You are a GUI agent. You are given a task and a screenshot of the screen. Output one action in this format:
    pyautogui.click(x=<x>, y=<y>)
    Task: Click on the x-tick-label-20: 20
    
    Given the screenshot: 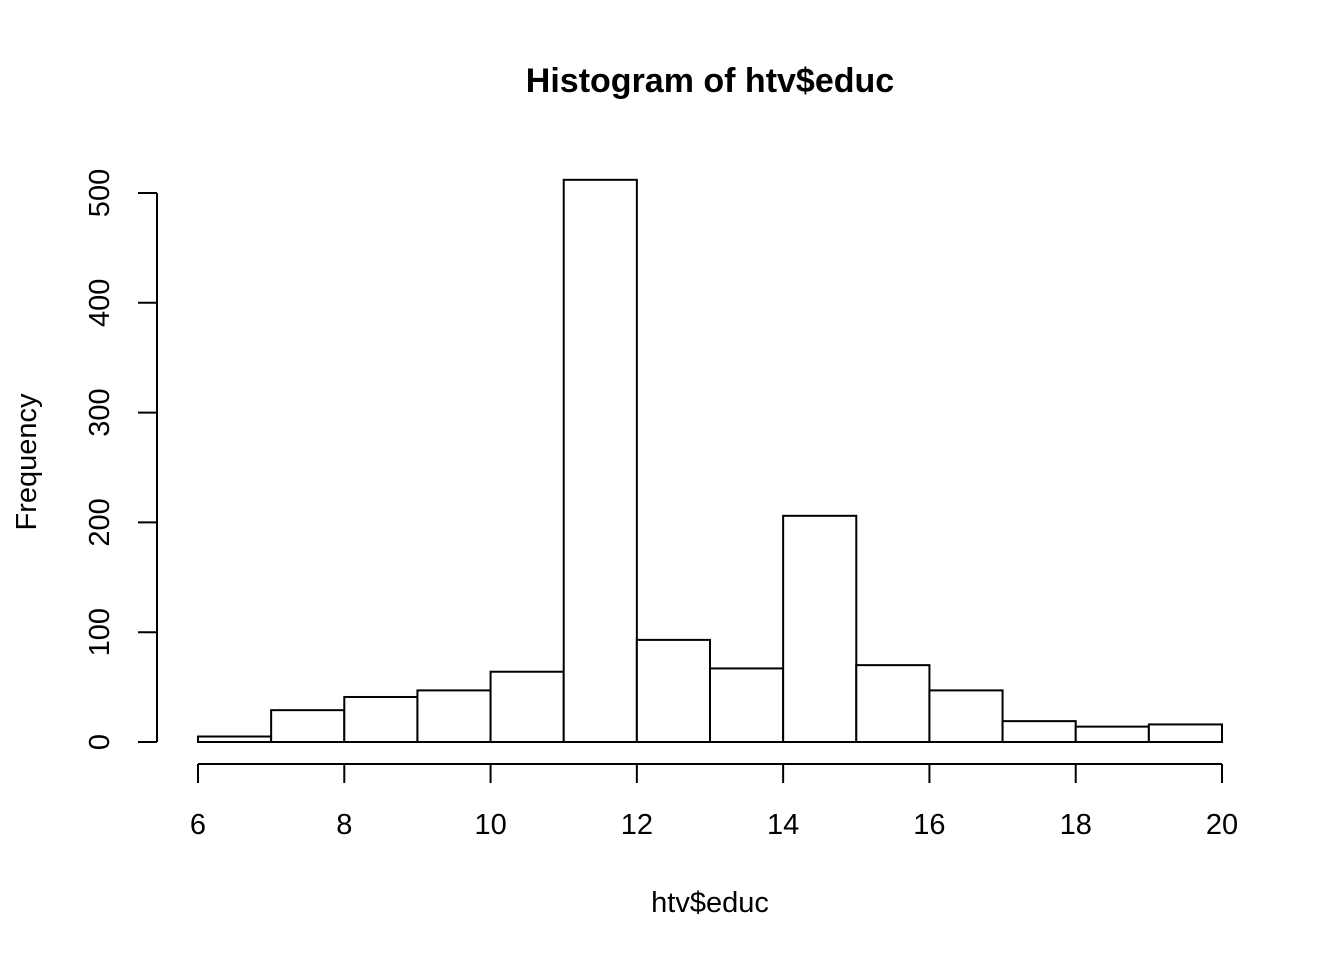 What is the action you would take?
    pyautogui.click(x=1222, y=825)
    